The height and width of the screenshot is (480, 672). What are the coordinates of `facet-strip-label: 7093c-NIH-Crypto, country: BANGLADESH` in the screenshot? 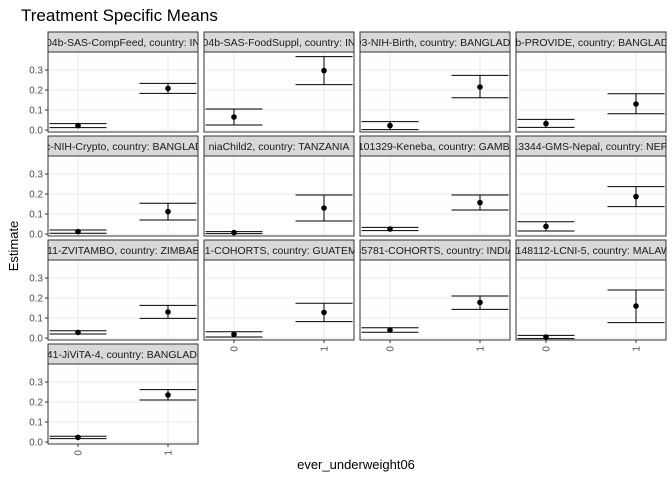 It's located at (123, 147).